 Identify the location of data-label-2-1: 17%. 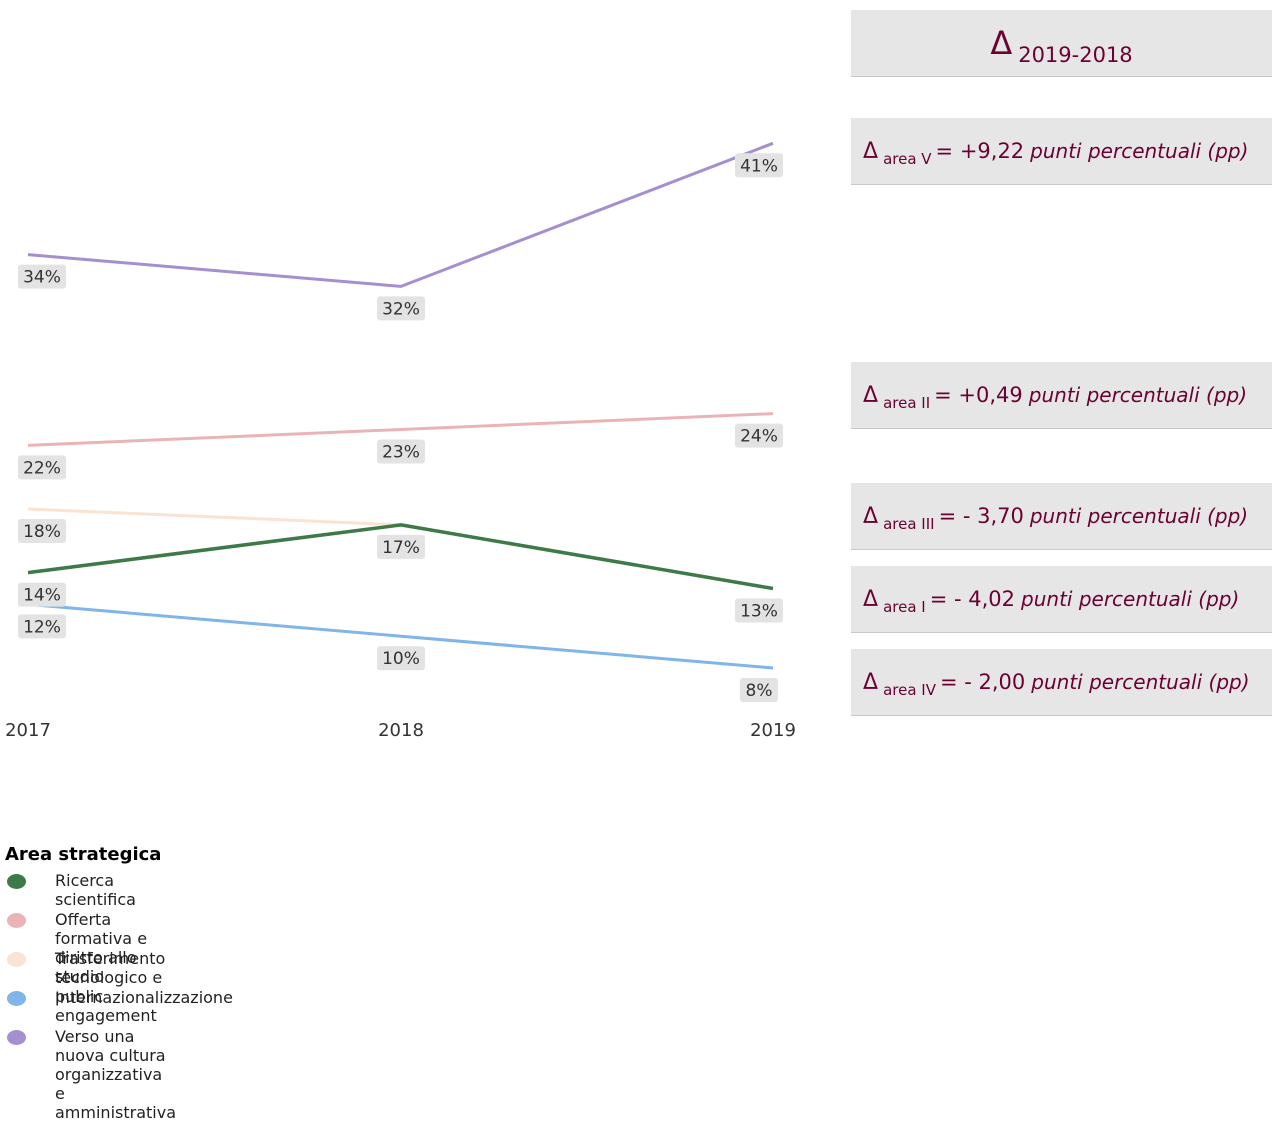
(401, 546).